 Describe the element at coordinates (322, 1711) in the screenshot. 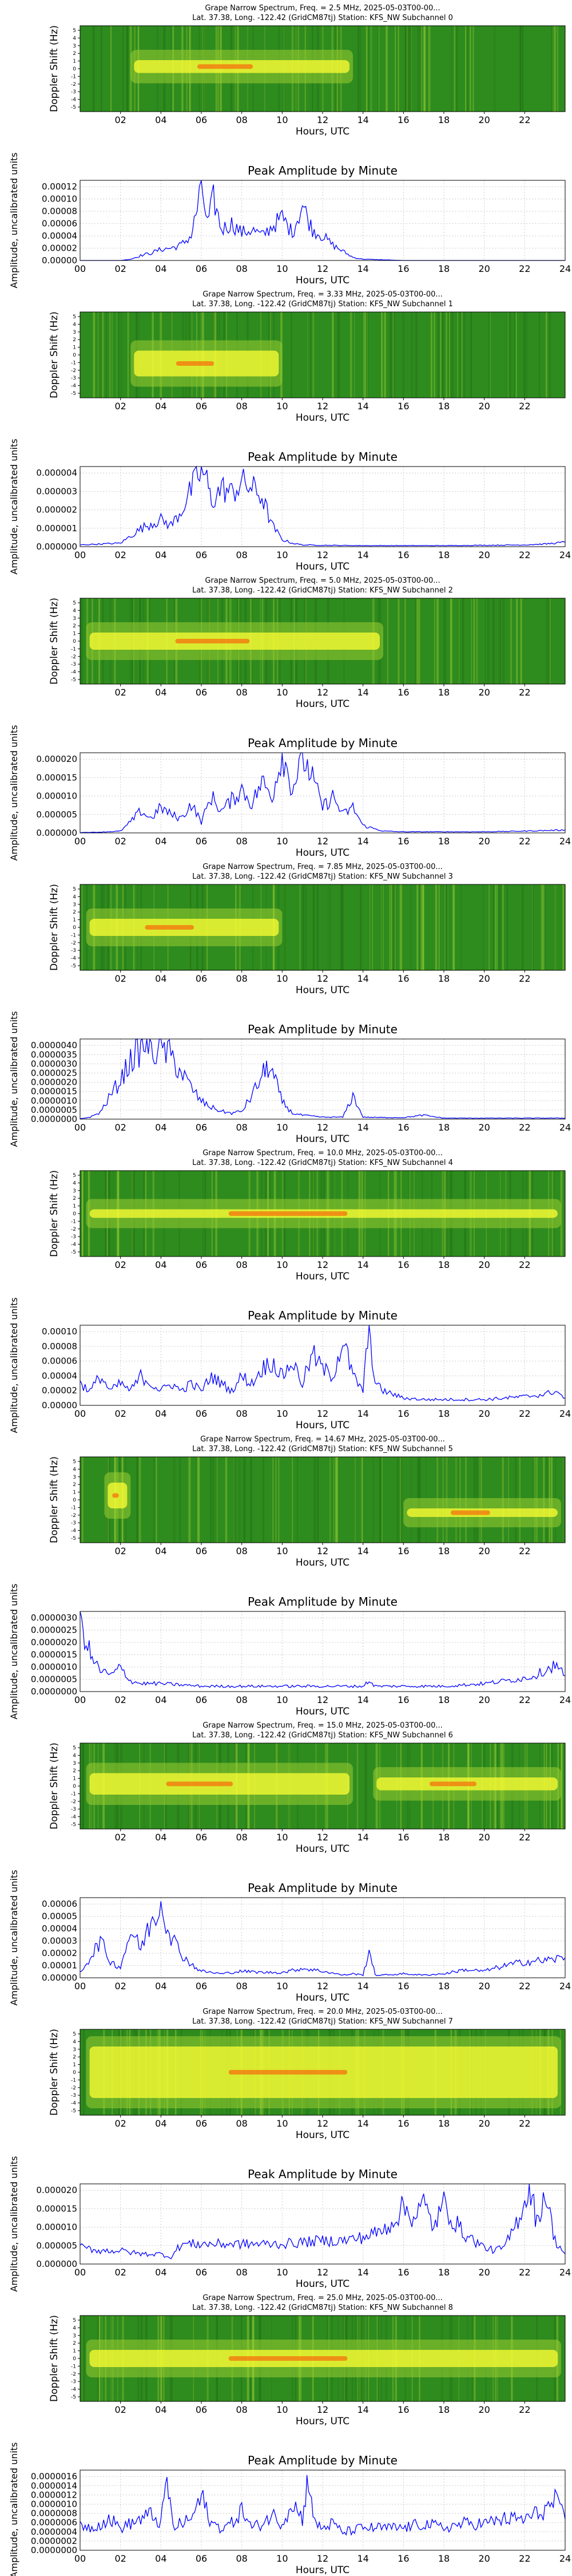

I see `amplitude-xlabel: Hours, UTC` at that location.